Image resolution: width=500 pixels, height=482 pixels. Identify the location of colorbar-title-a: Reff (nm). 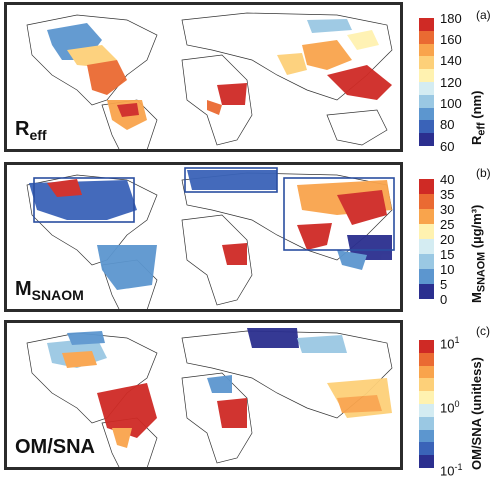
(478, 117).